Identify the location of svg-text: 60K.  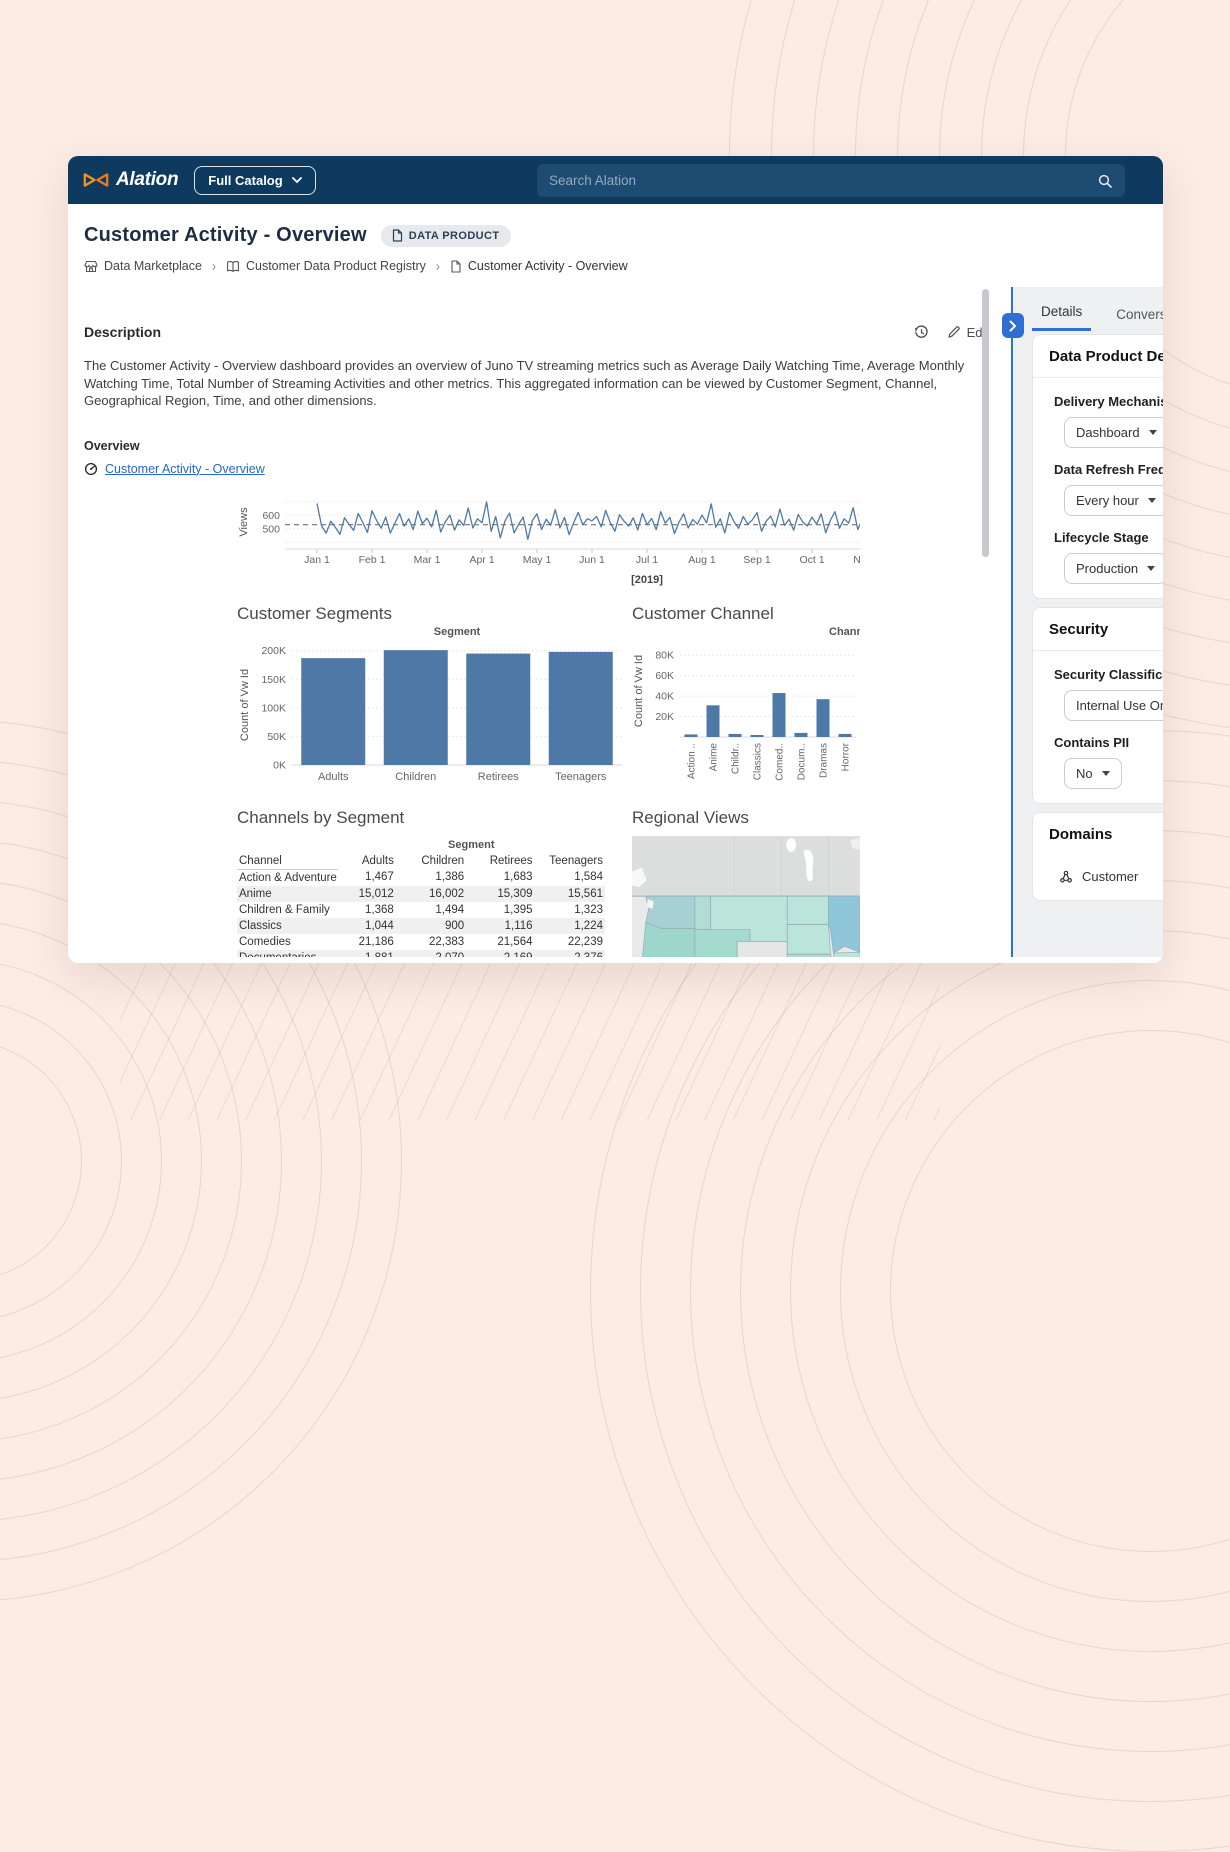
(664, 676).